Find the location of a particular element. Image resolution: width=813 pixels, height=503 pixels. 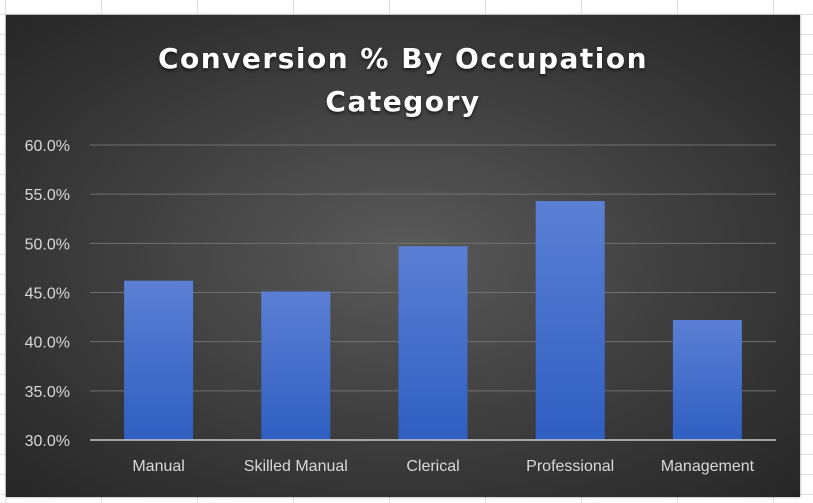

bar-professional is located at coordinates (570, 320).